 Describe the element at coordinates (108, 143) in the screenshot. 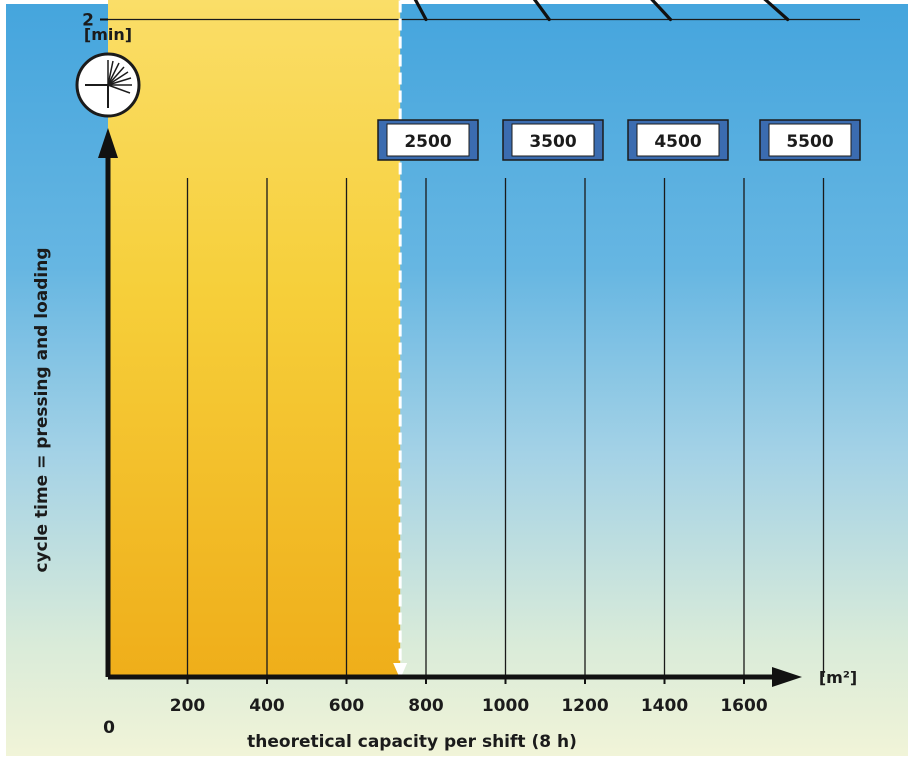

I see `y-axis-arrow` at that location.